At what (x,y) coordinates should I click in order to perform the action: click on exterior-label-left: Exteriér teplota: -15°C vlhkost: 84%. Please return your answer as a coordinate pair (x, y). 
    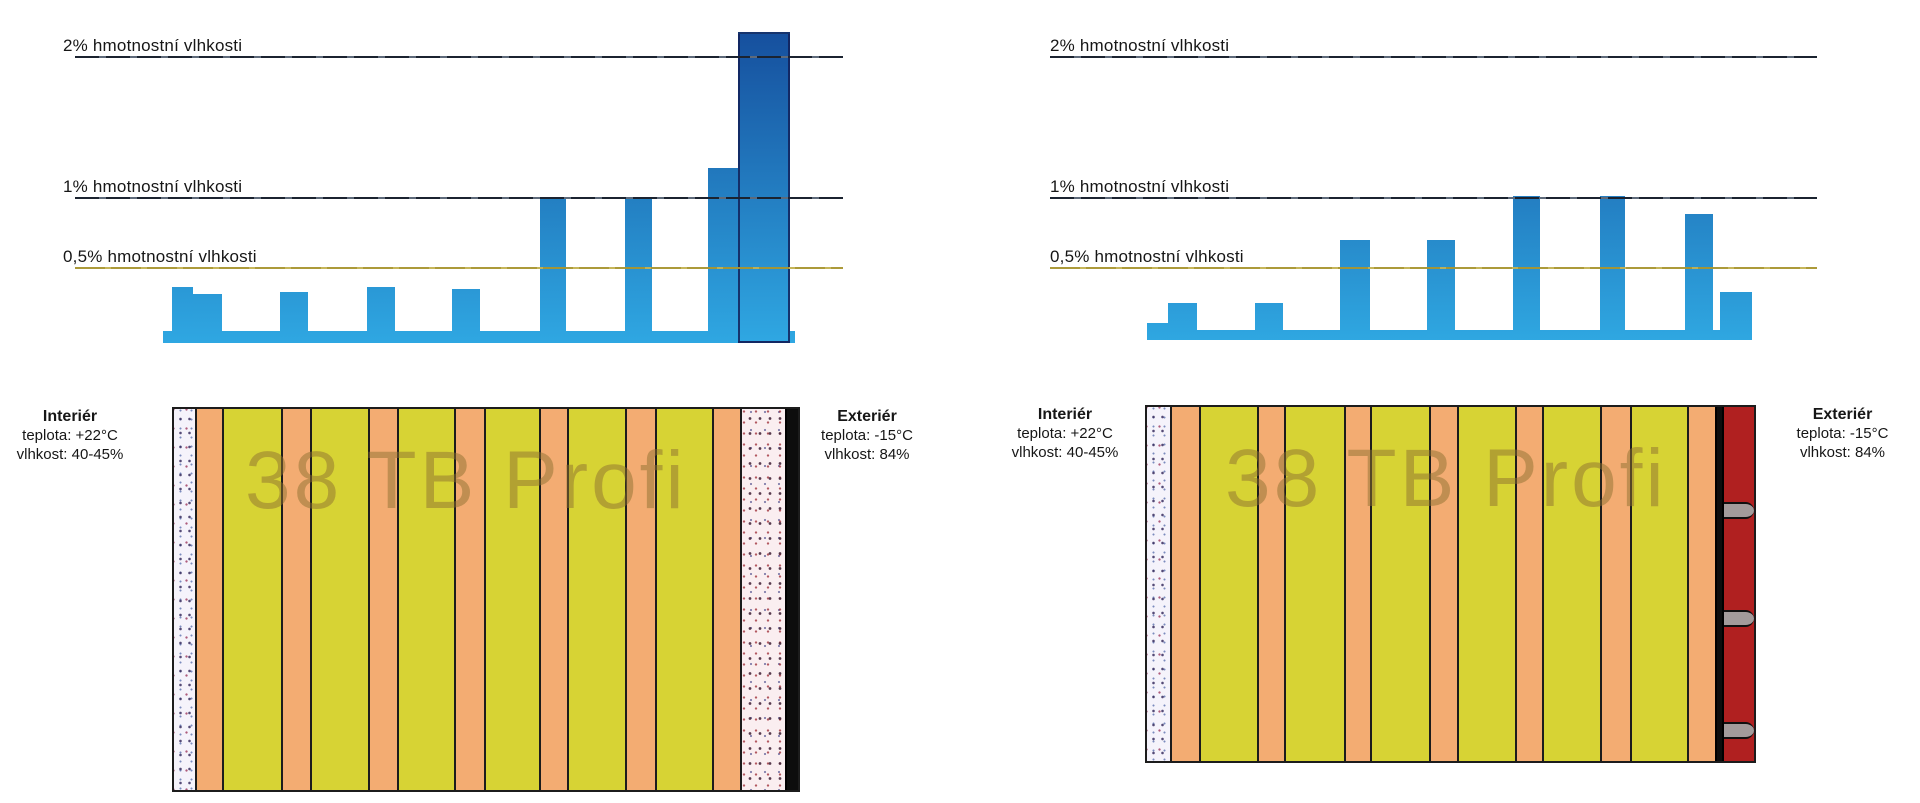
    Looking at the image, I should click on (867, 435).